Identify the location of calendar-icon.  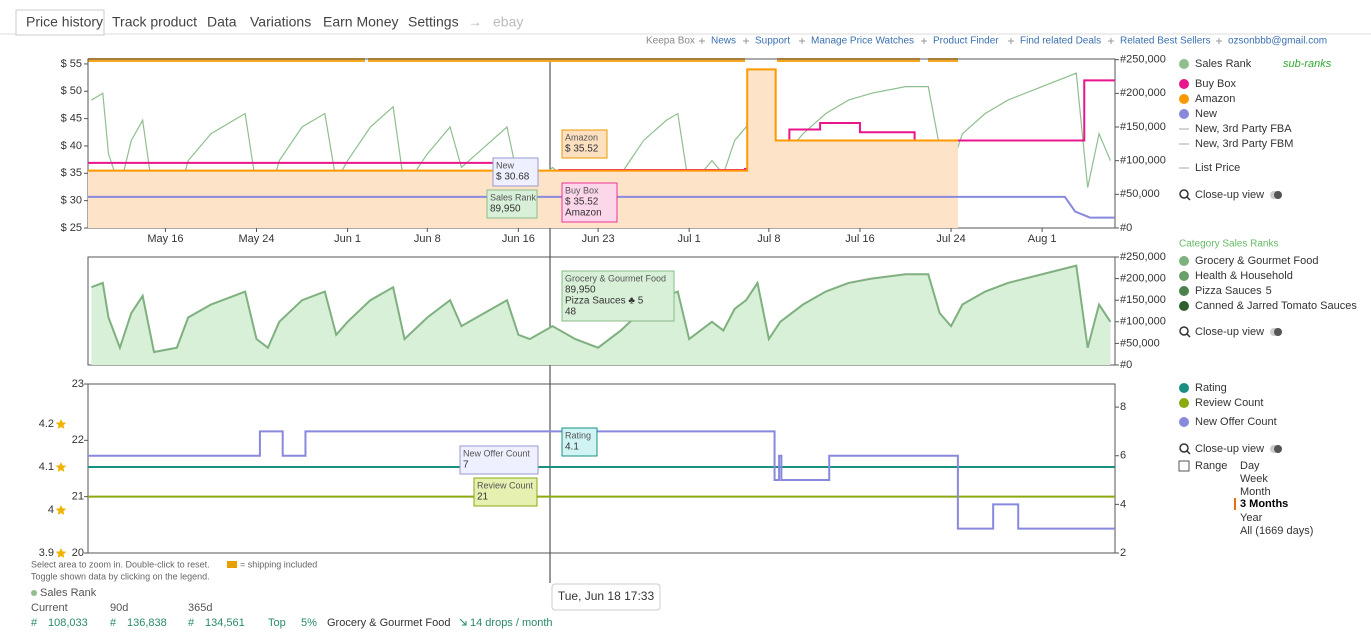
(1184, 466).